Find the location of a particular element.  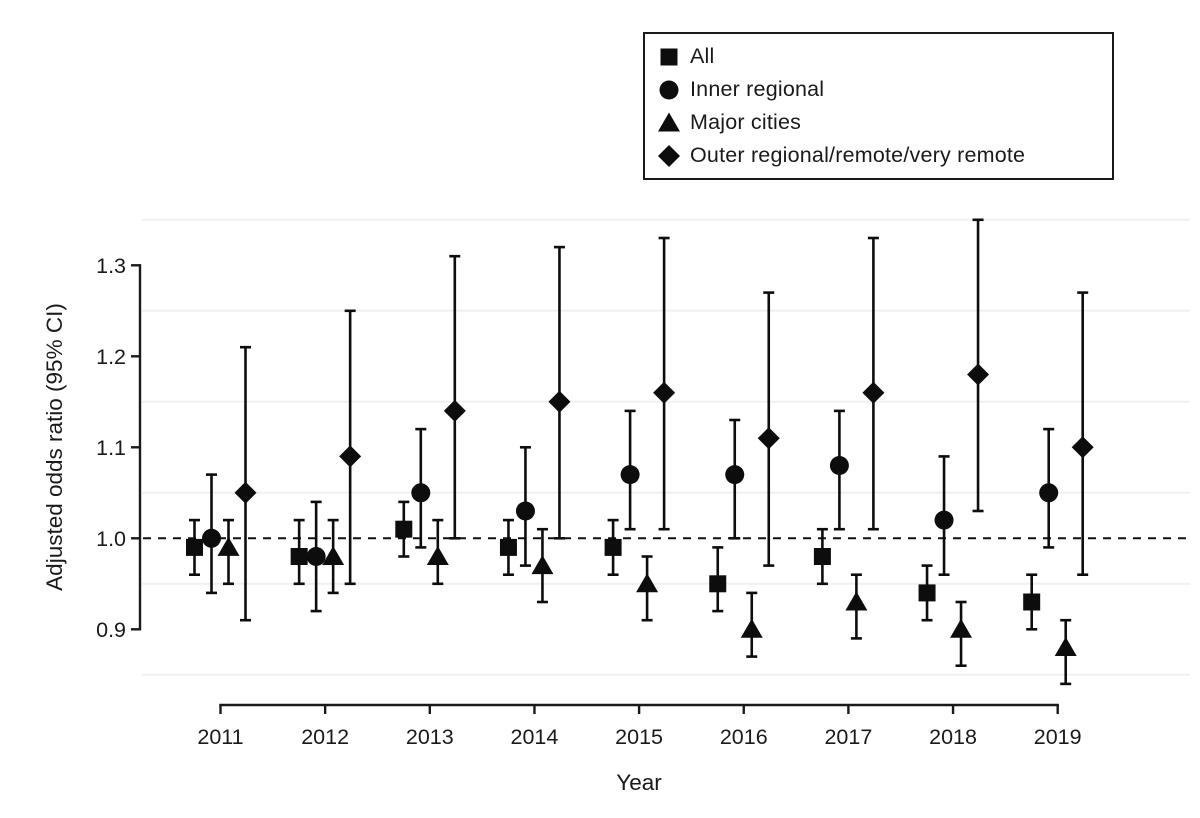

point-inner-regional-2019 is located at coordinates (1049, 488).